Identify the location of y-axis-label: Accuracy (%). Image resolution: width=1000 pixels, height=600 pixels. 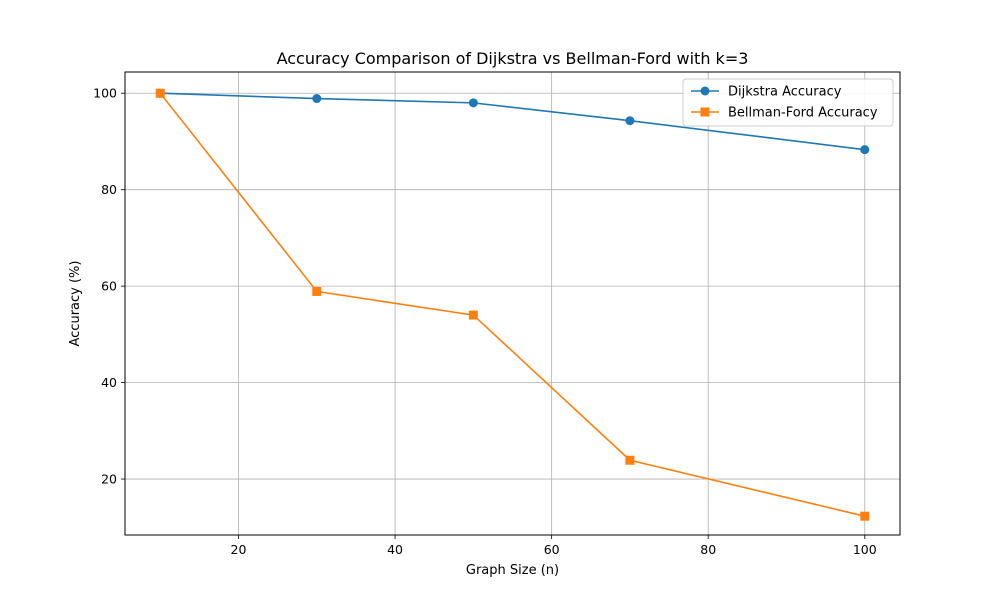
(75, 304).